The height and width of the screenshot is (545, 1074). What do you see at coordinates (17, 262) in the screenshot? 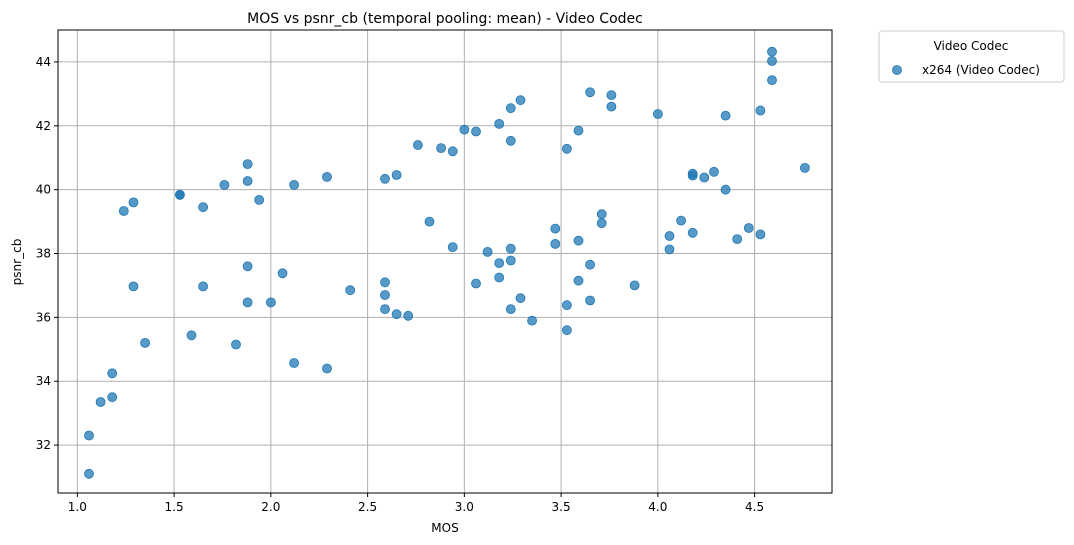
I see `y-axis-label: psnr_cb` at bounding box center [17, 262].